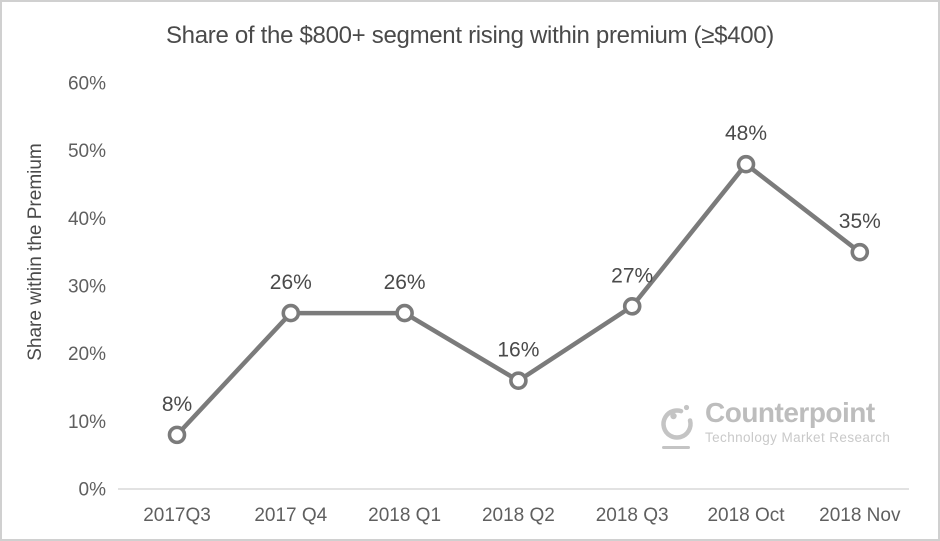  What do you see at coordinates (860, 221) in the screenshot?
I see `data-point-label: 35%` at bounding box center [860, 221].